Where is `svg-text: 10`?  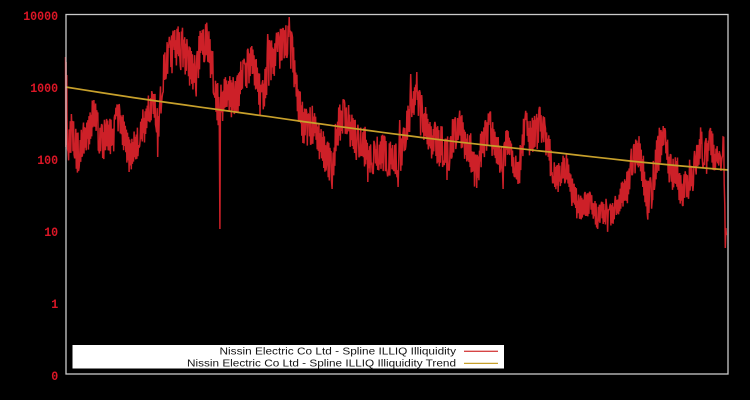 svg-text: 10 is located at coordinates (51, 233).